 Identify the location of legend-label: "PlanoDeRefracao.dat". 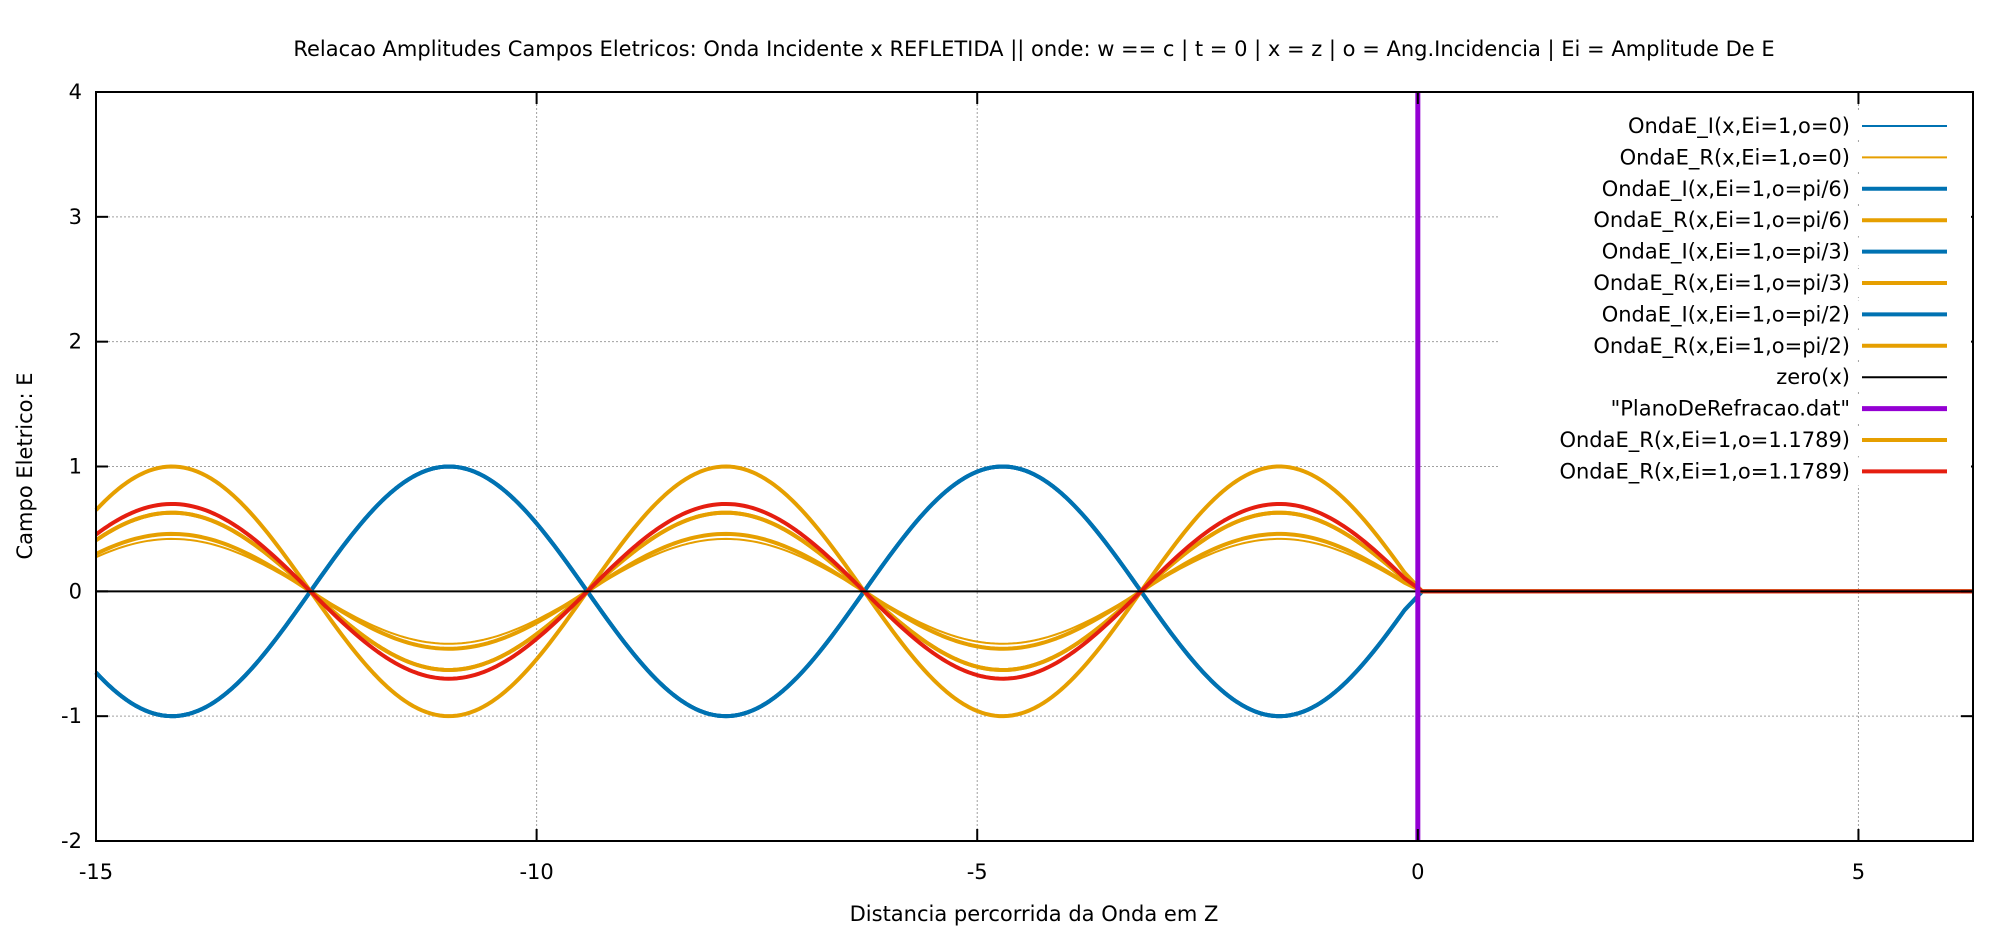
(1730, 409).